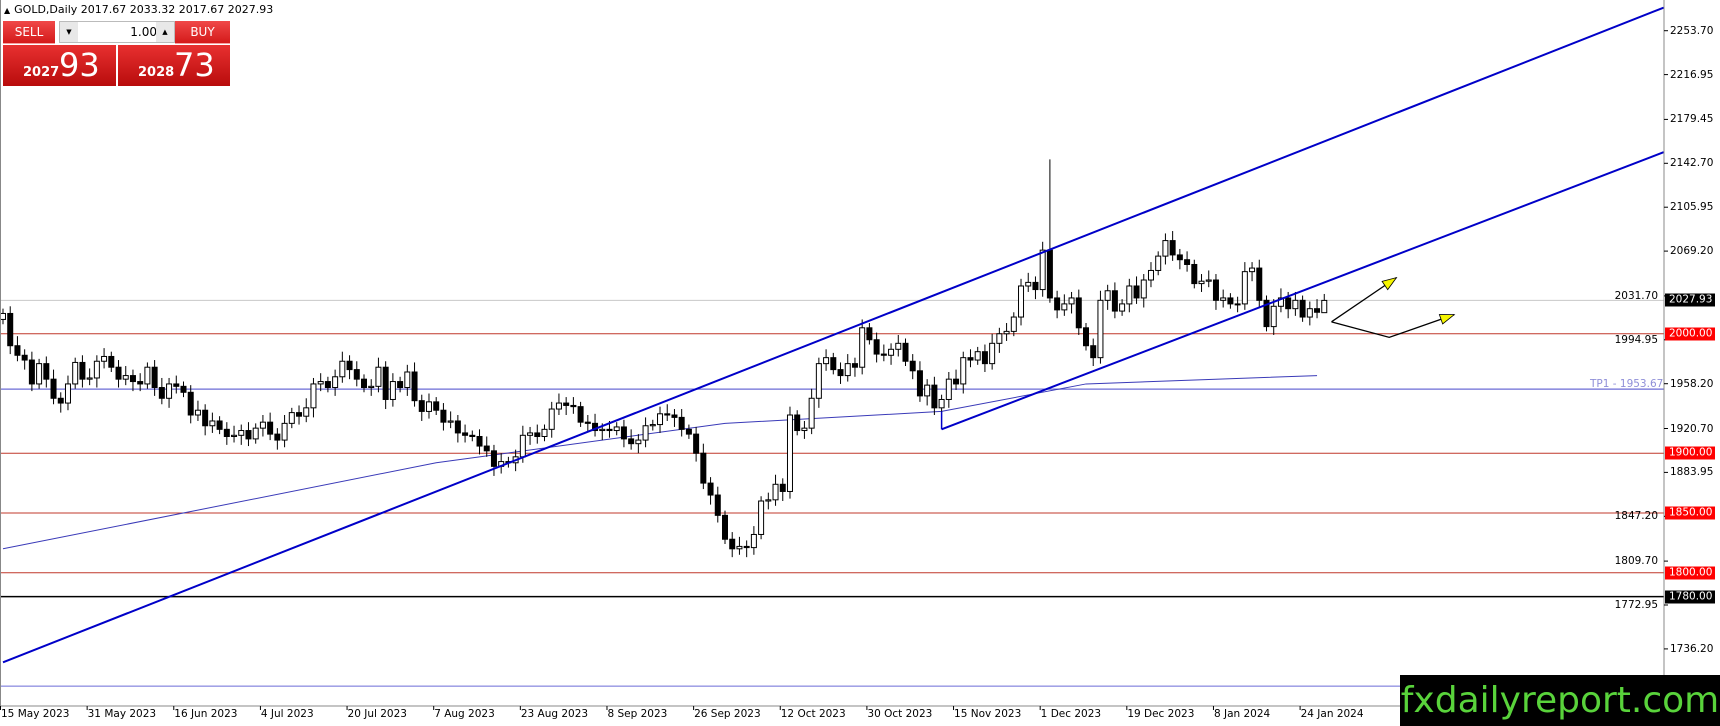 This screenshot has width=1720, height=726. Describe the element at coordinates (1690, 334) in the screenshot. I see `level-badge: 2000.00` at that location.